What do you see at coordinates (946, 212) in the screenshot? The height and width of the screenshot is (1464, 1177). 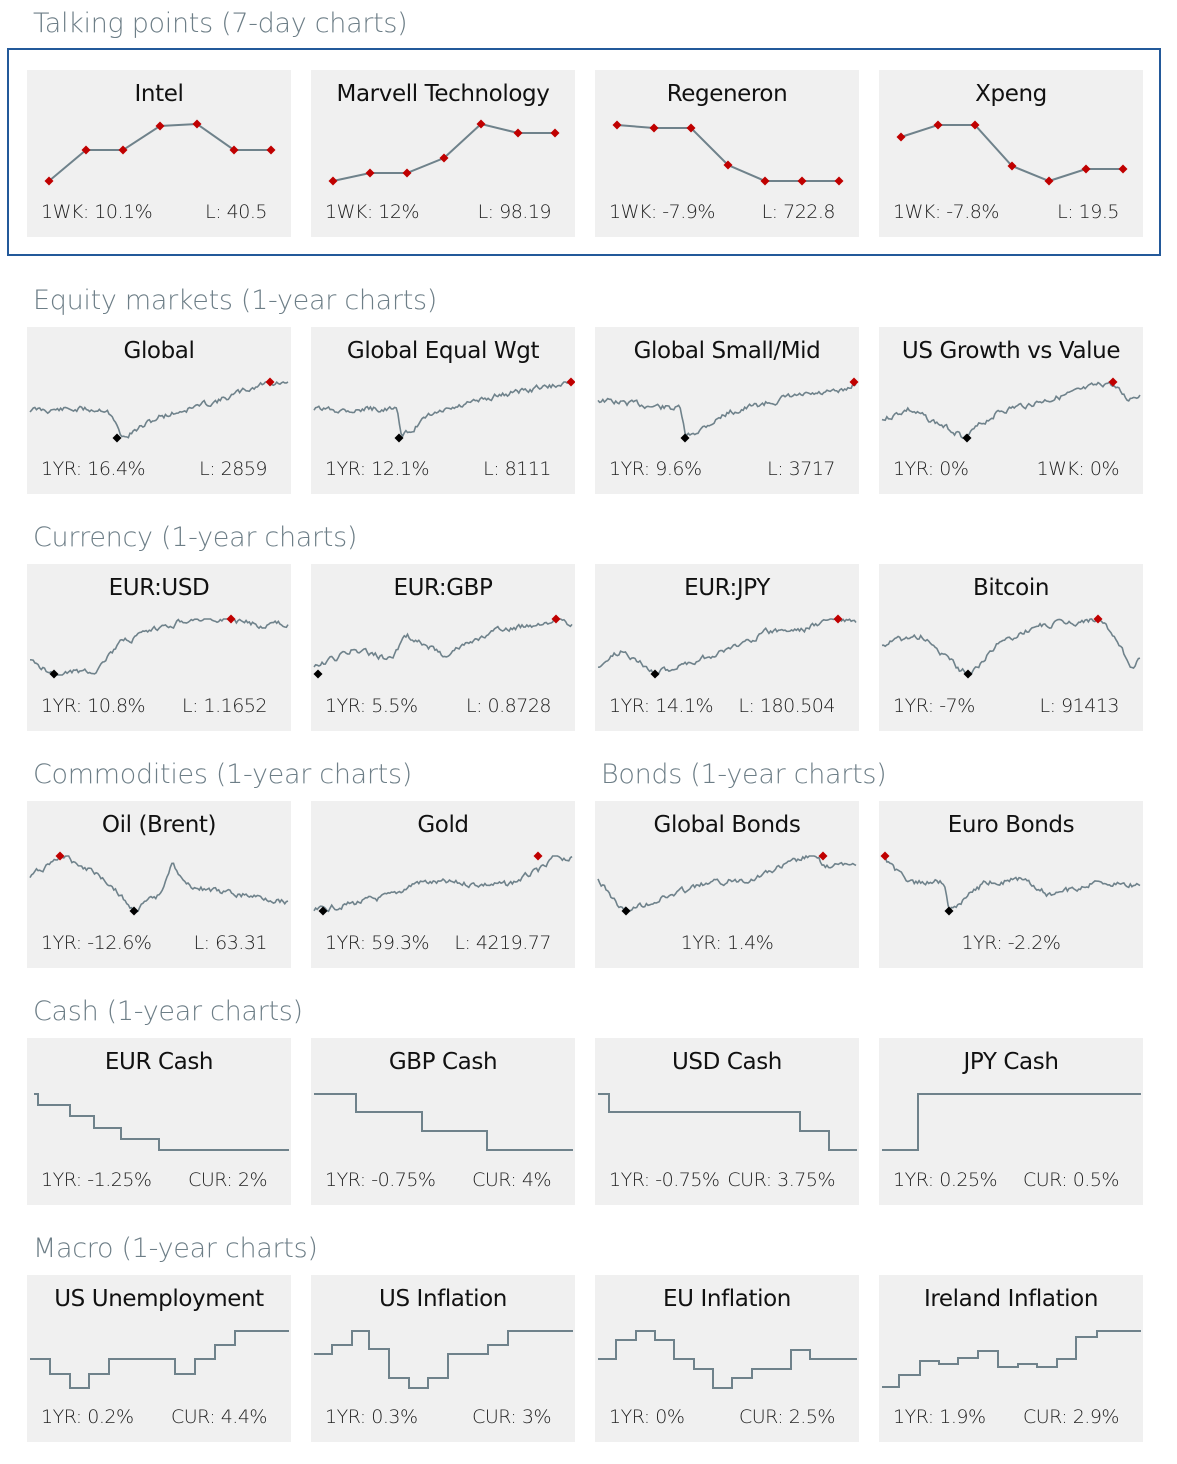 I see `change-stat: 1WK: -7.8%` at bounding box center [946, 212].